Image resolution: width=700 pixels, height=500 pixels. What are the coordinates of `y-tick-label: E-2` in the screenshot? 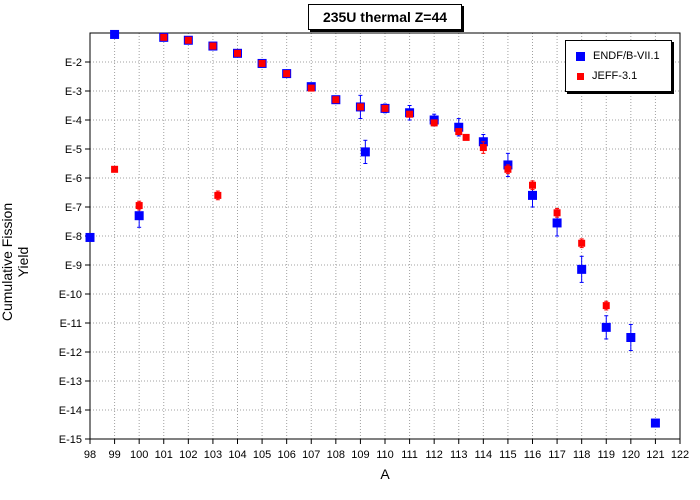 It's located at (73, 63).